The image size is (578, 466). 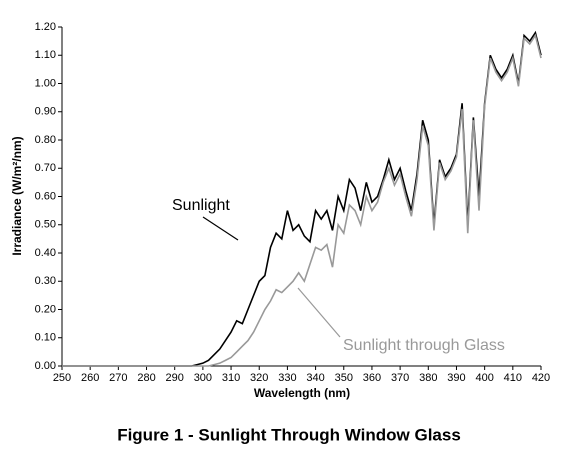 I want to click on x-tick-label: 330, so click(x=287, y=378).